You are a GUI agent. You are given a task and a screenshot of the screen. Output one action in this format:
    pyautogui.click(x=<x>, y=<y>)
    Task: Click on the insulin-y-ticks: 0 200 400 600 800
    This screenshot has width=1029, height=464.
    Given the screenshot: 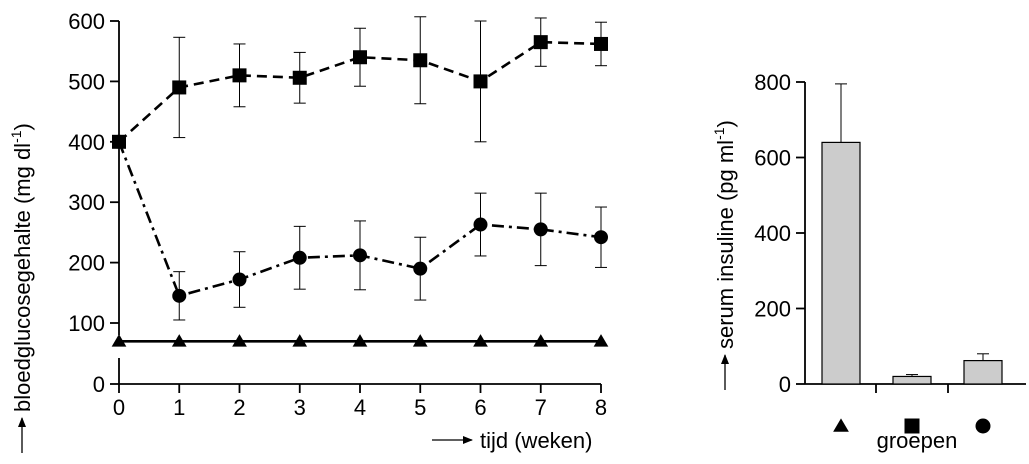 What is the action you would take?
    pyautogui.click(x=779, y=233)
    